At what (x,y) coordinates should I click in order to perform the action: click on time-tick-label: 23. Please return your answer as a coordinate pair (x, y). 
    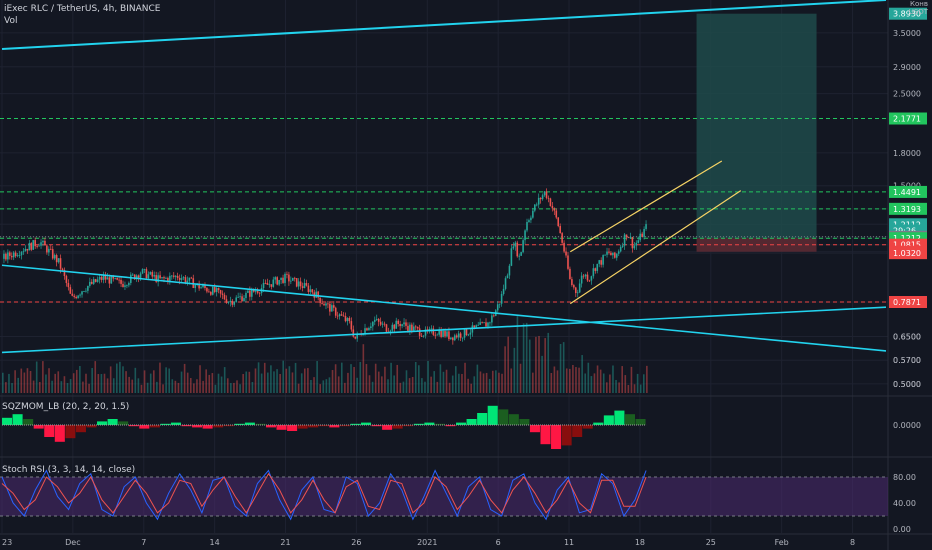
    Looking at the image, I should click on (7, 542).